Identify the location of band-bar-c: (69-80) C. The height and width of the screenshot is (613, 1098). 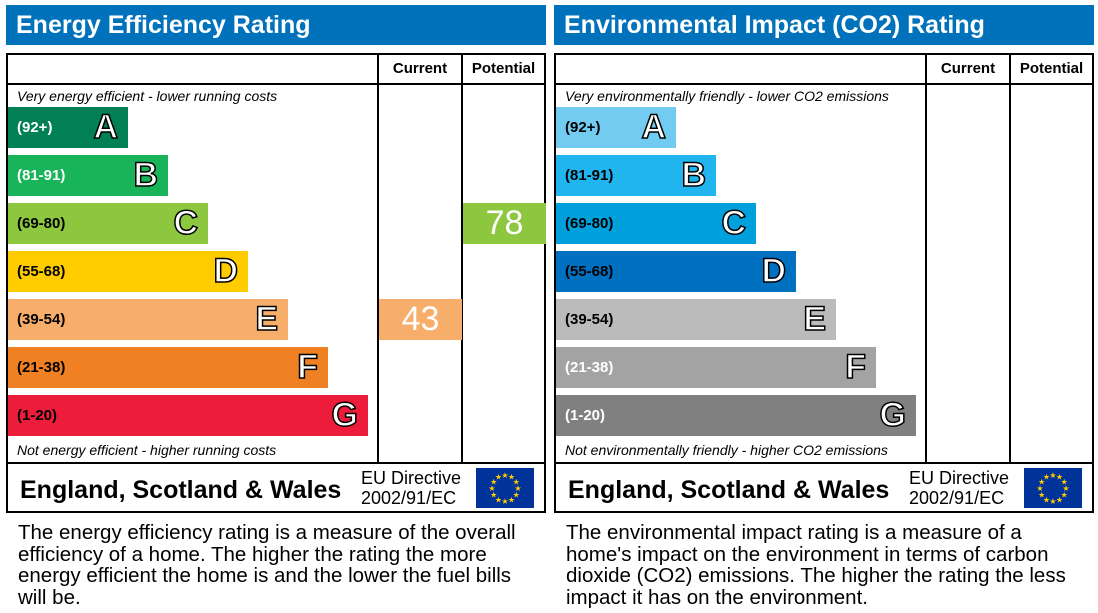
(108, 223).